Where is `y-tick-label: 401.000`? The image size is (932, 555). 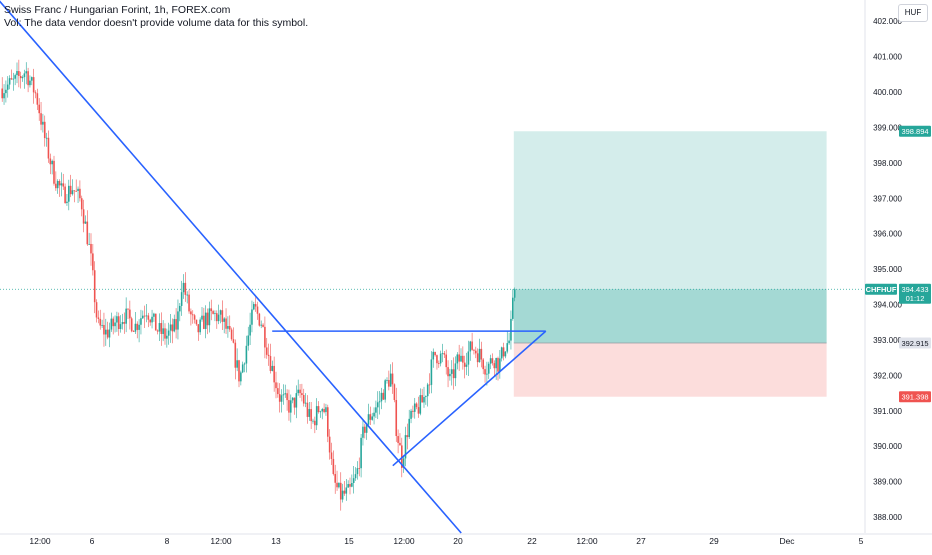
y-tick-label: 401.000 is located at coordinates (887, 57).